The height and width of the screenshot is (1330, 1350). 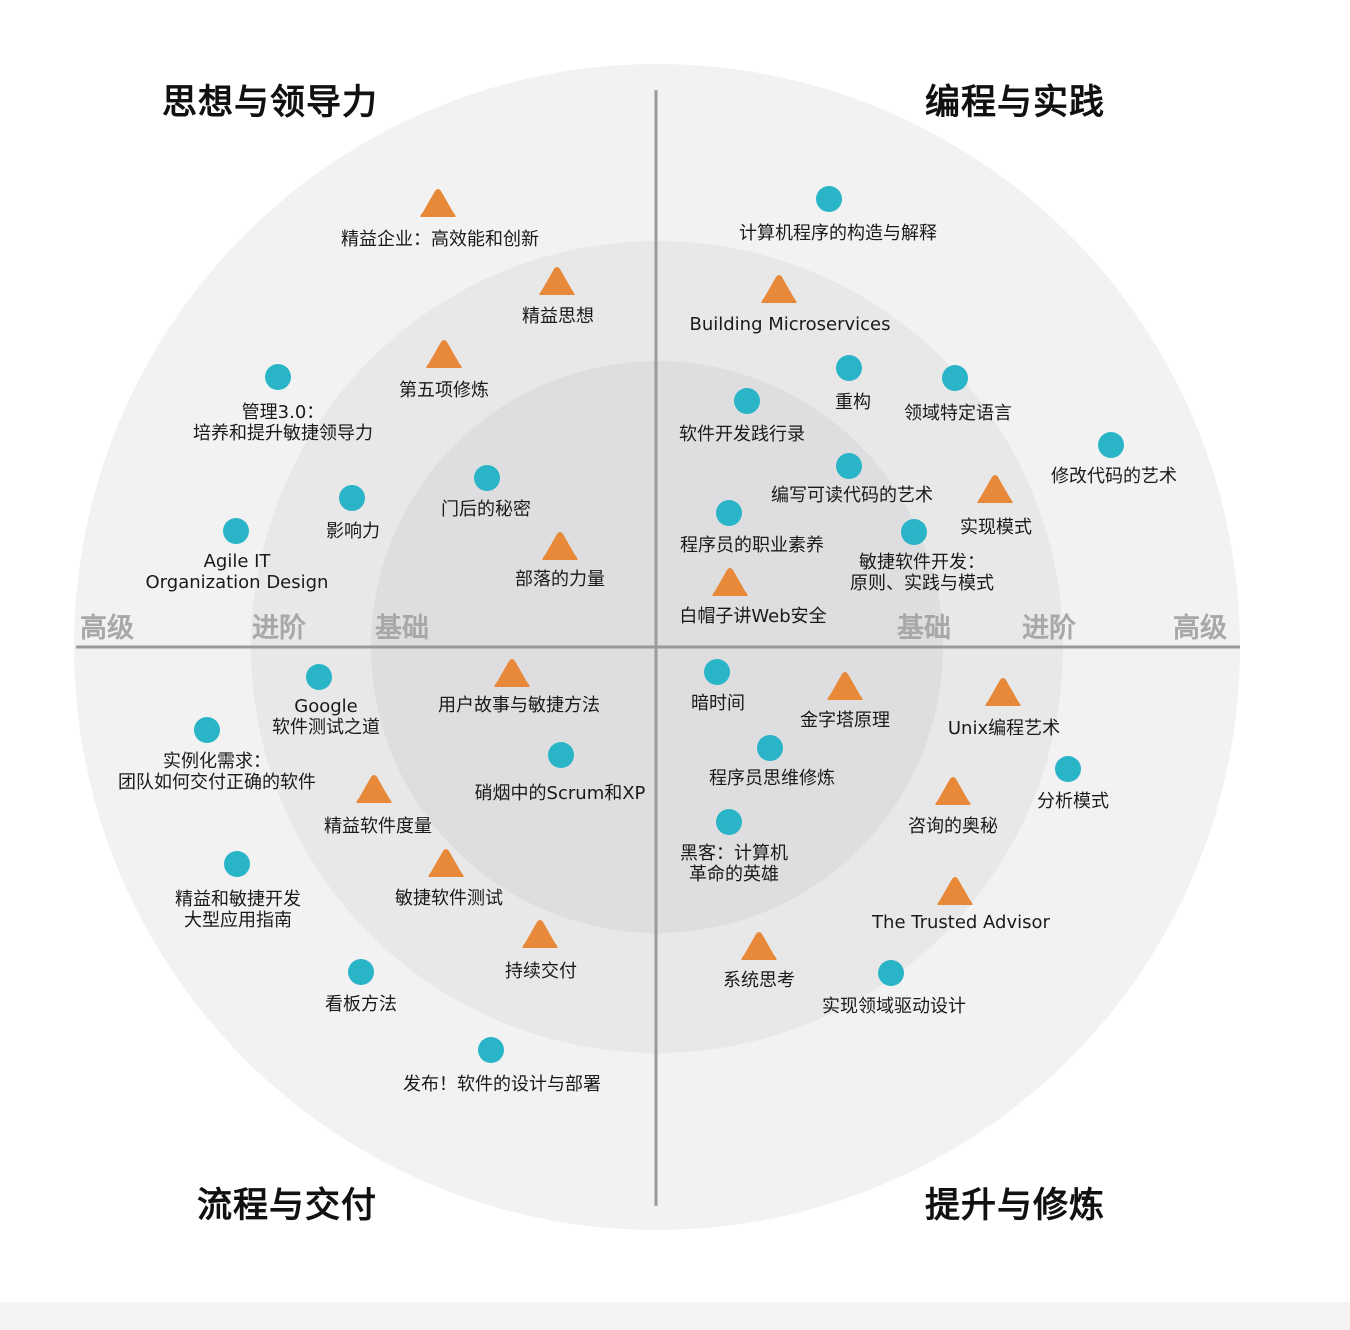 I want to click on item-fabu: 发布！软件的设计与部署, so click(x=502, y=1066).